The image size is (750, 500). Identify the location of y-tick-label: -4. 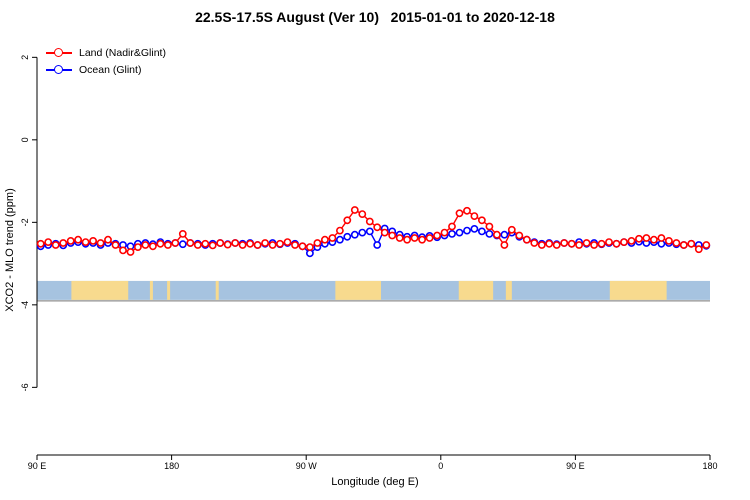
(25, 305).